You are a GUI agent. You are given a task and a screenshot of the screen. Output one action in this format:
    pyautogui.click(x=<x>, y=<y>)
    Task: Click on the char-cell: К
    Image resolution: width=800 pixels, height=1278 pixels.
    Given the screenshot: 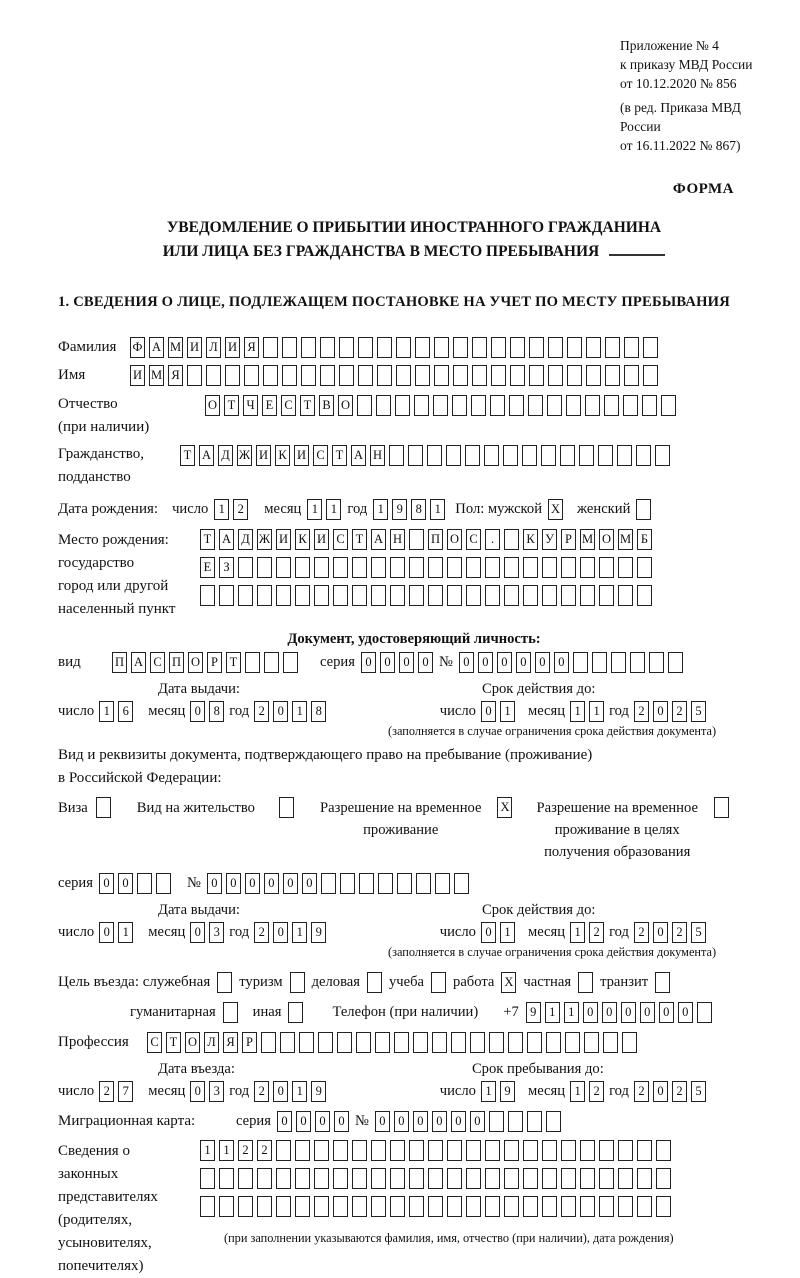 What is the action you would take?
    pyautogui.click(x=302, y=539)
    